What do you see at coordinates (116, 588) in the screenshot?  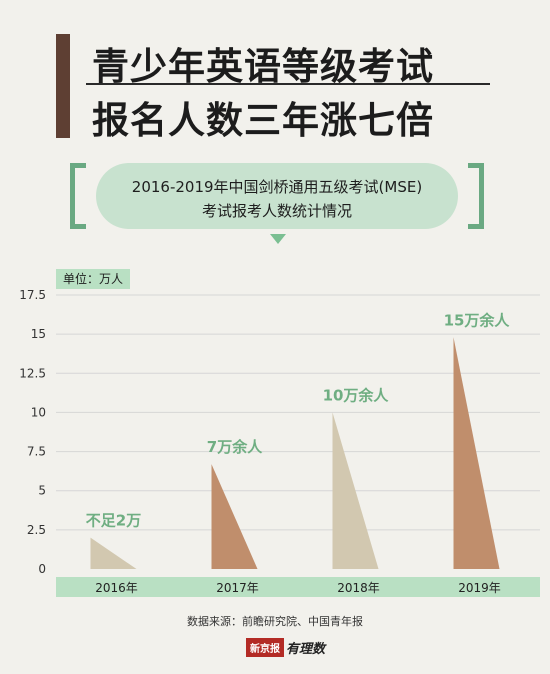 I see `x-tick-label: 2016年` at bounding box center [116, 588].